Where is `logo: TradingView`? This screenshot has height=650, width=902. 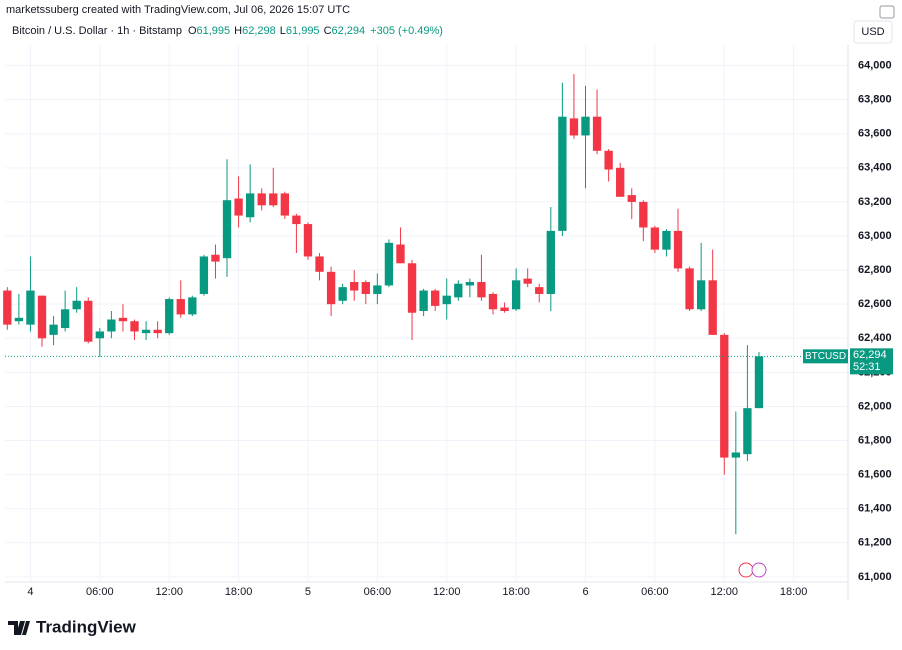 logo: TradingView is located at coordinates (72, 626).